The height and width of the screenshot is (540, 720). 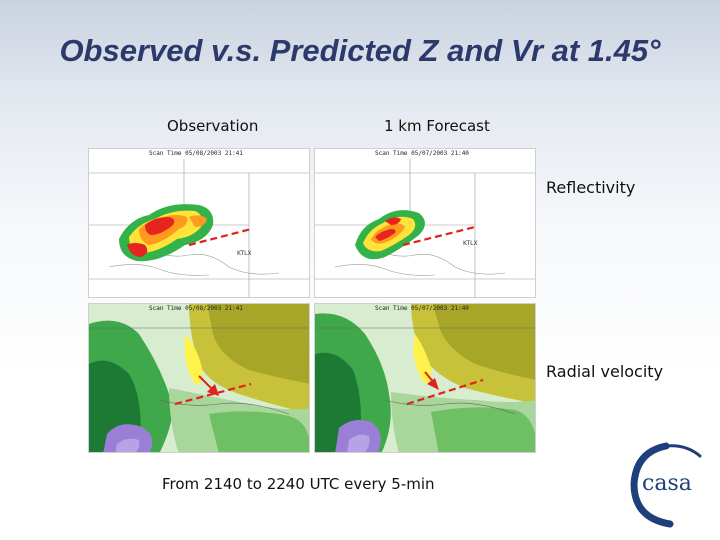 I want to click on forecast-velocity-map, so click(x=425, y=378).